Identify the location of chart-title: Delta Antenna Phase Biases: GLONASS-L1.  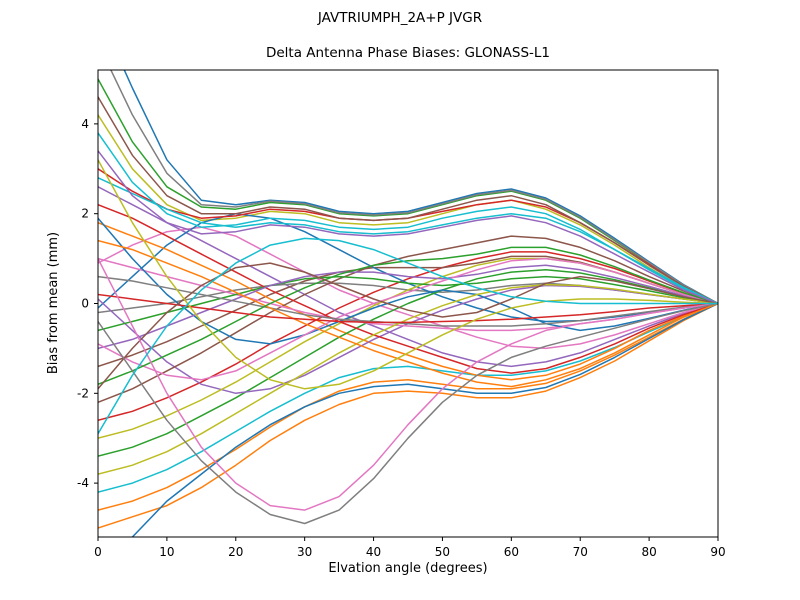
(408, 53).